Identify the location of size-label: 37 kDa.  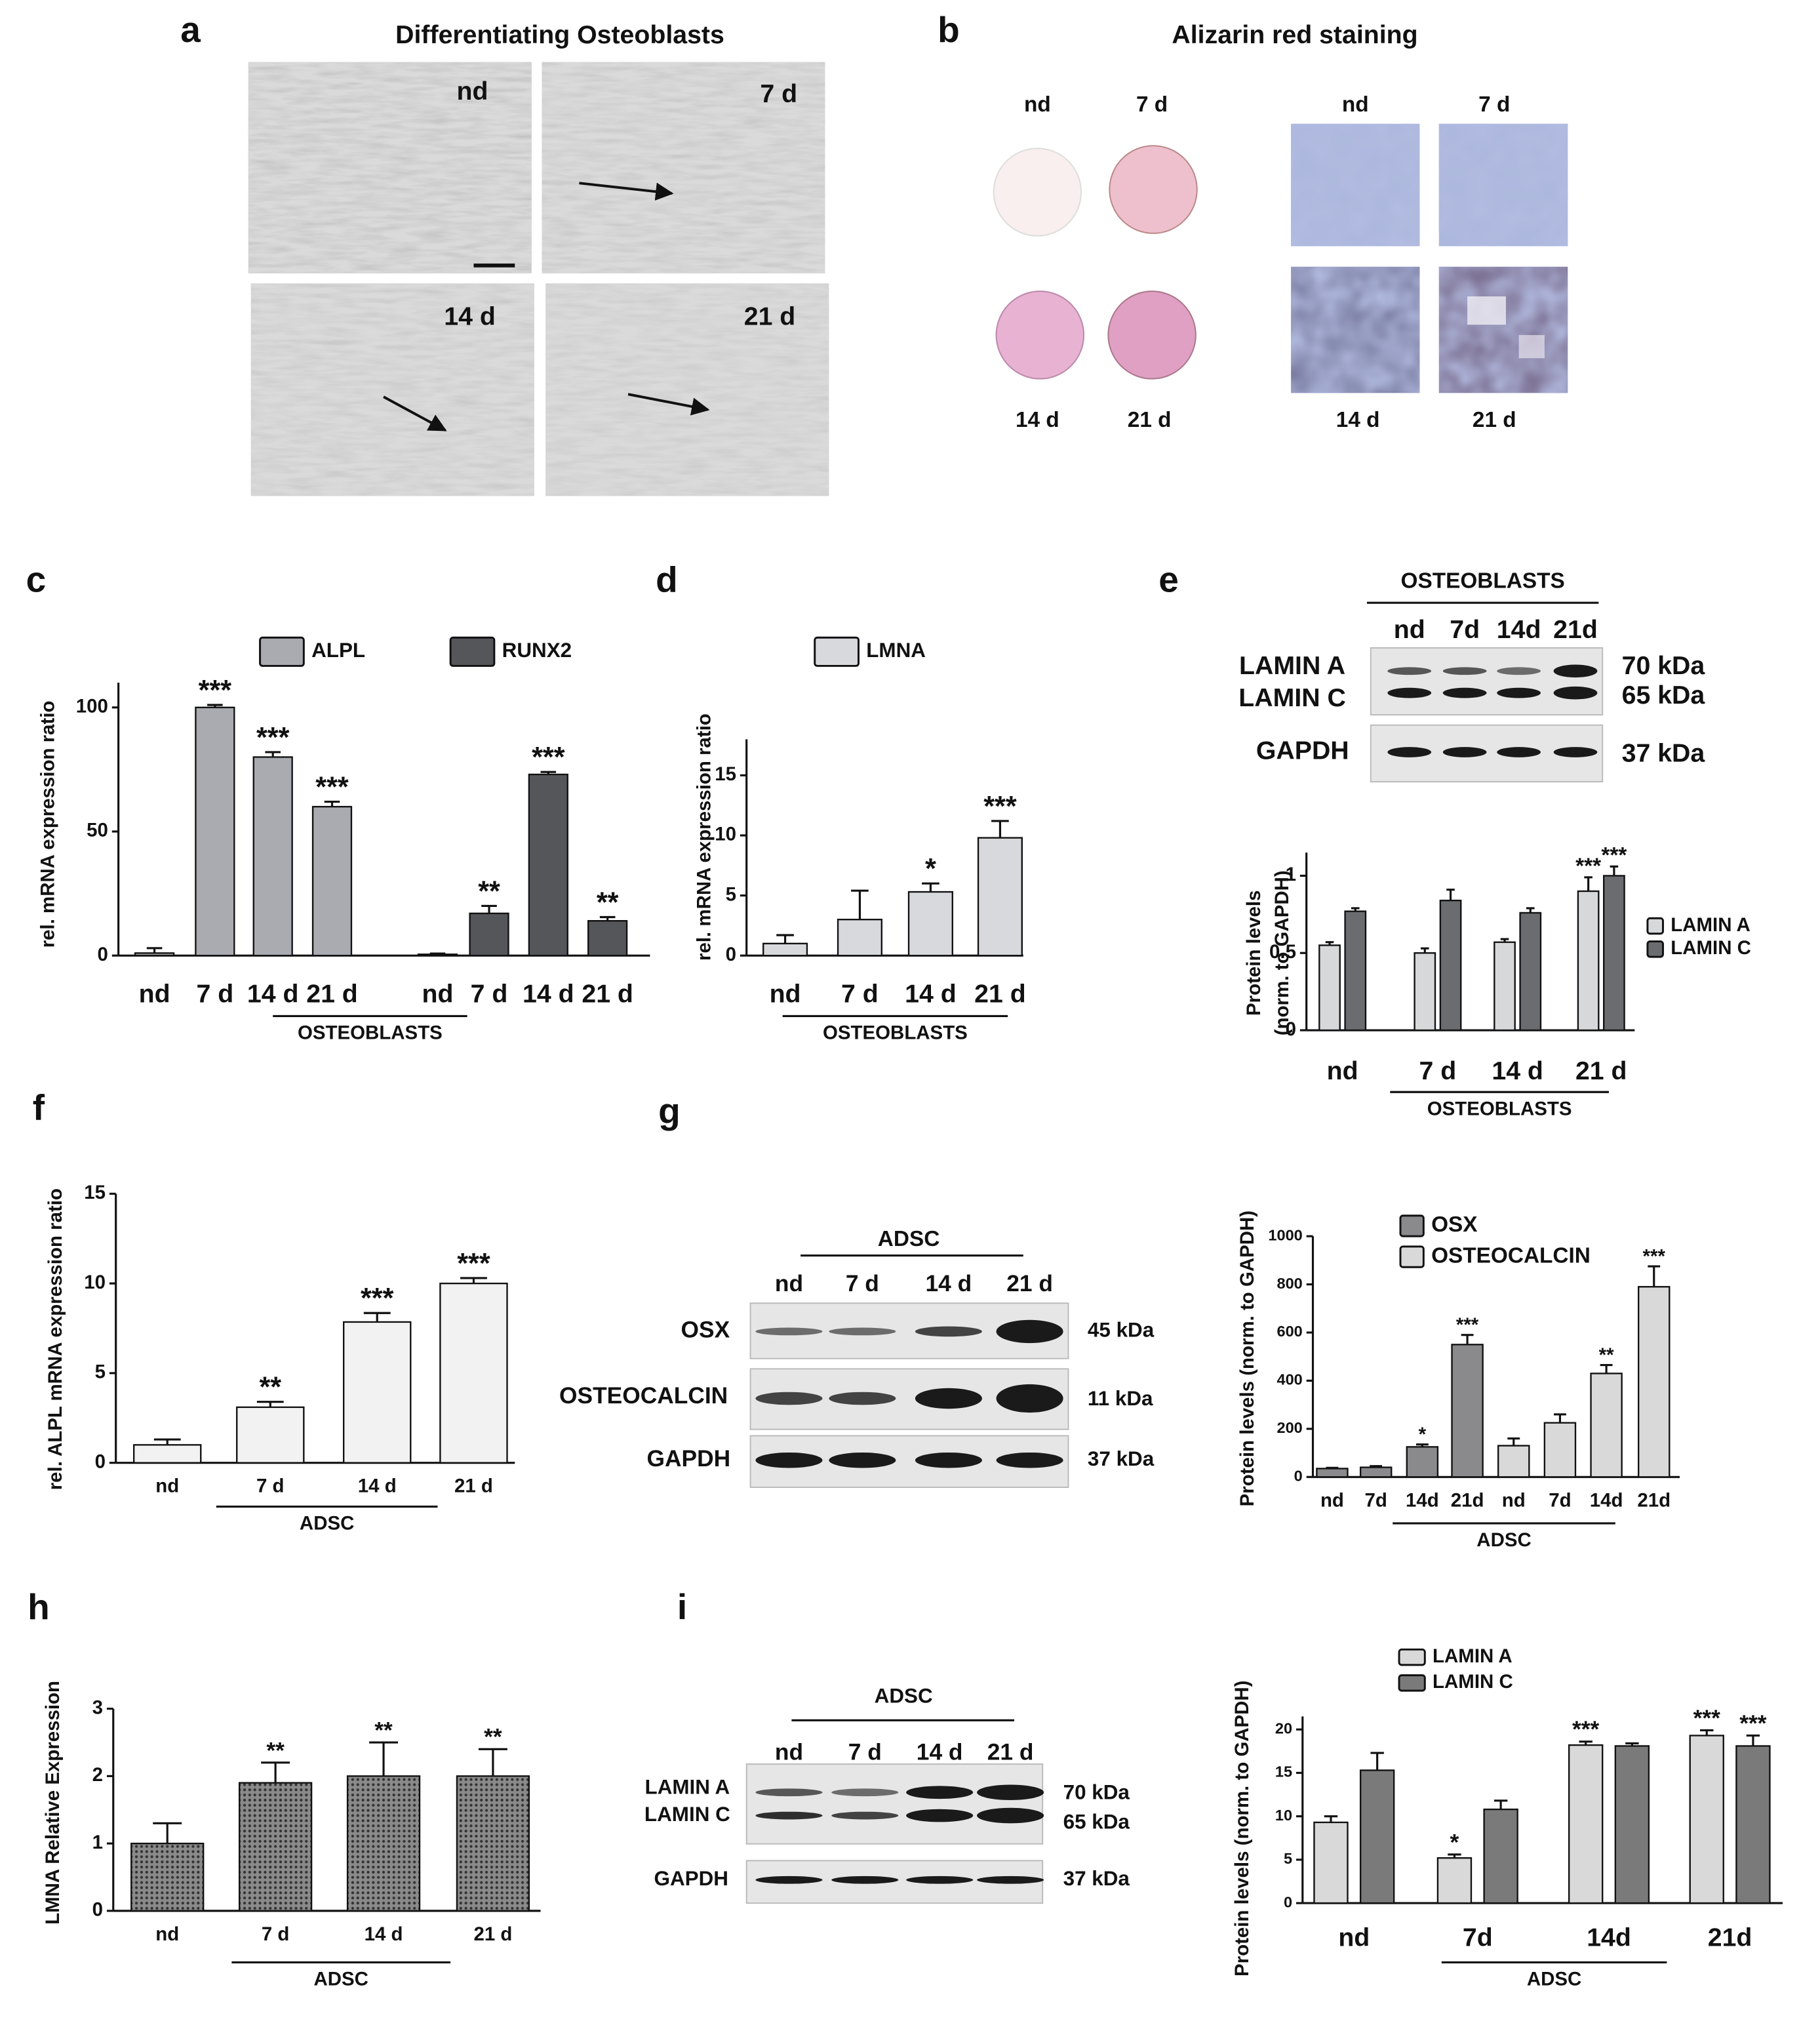
(1096, 1879).